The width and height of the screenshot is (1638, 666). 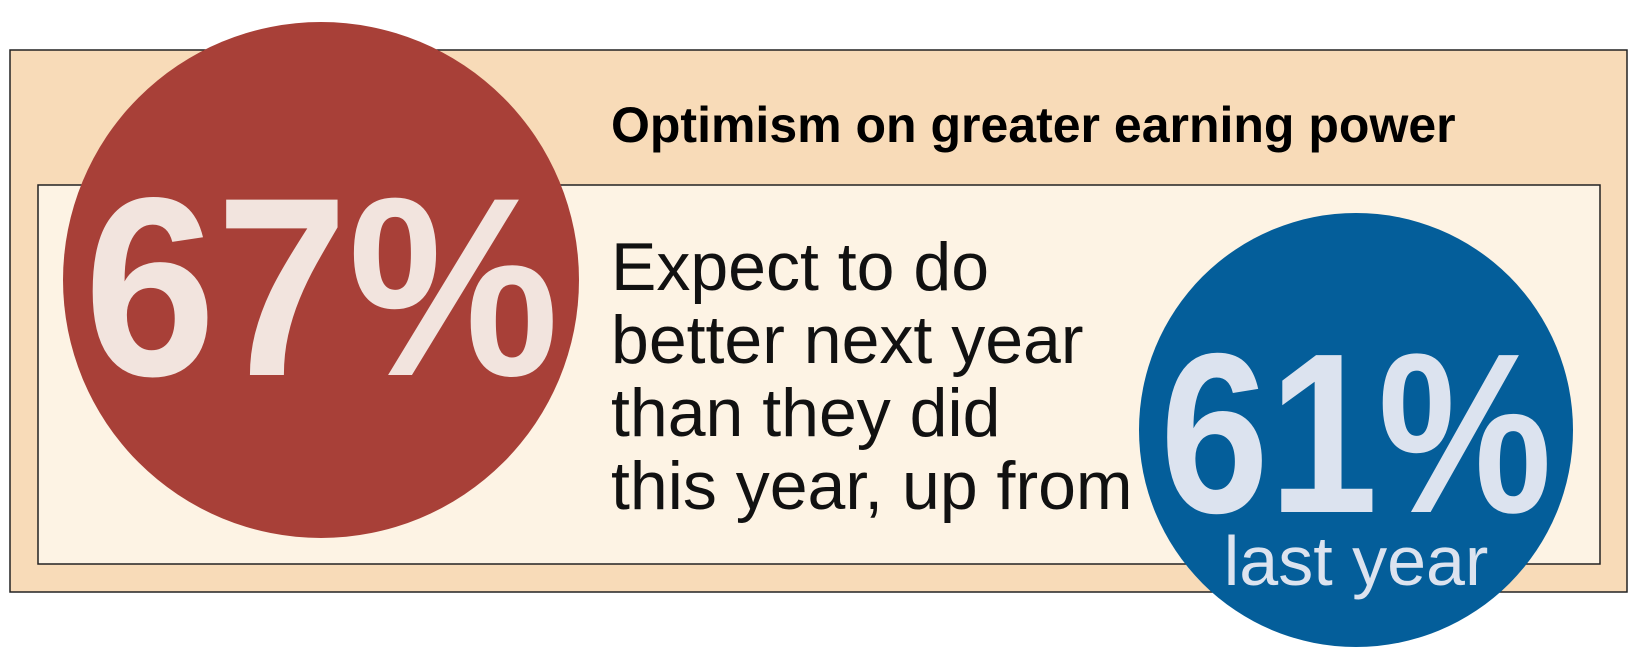 I want to click on description-line: than they did, so click(x=805, y=413).